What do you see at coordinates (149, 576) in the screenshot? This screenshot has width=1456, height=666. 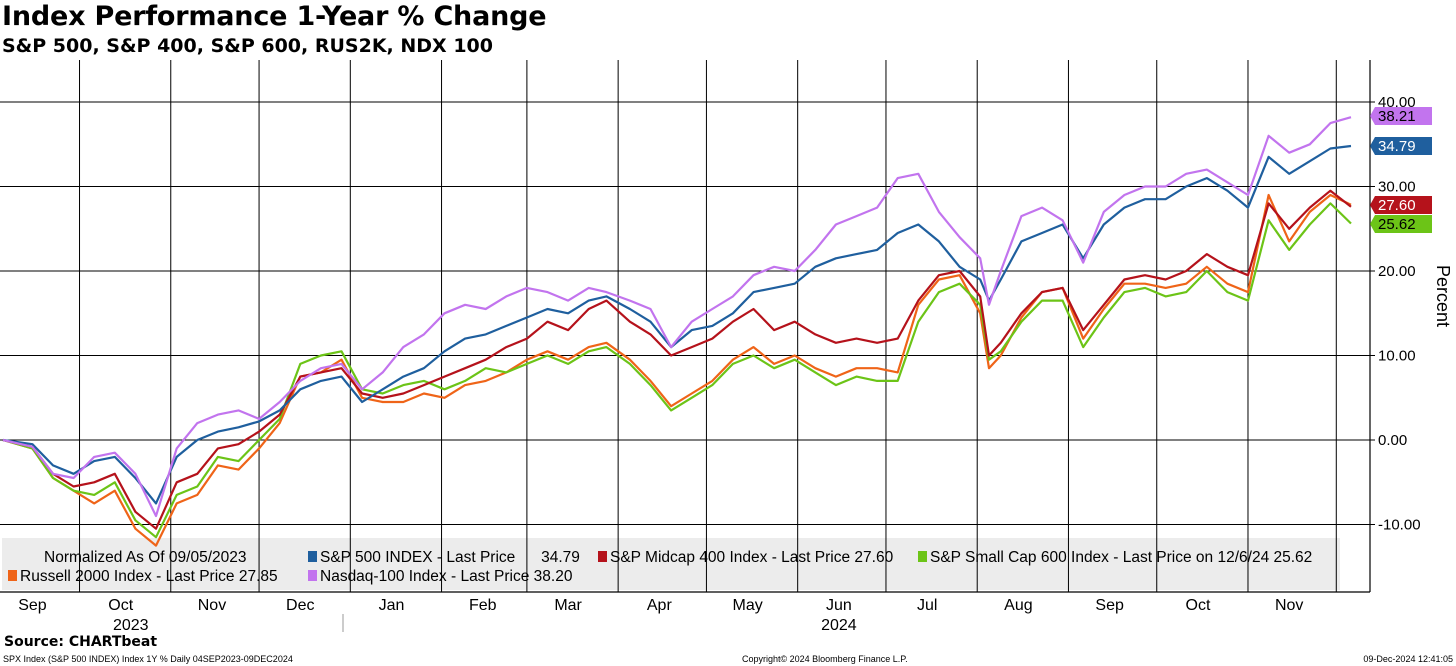 I see `legend-entry-rus2k: Russell 2000 Index - Last Price 27.85` at bounding box center [149, 576].